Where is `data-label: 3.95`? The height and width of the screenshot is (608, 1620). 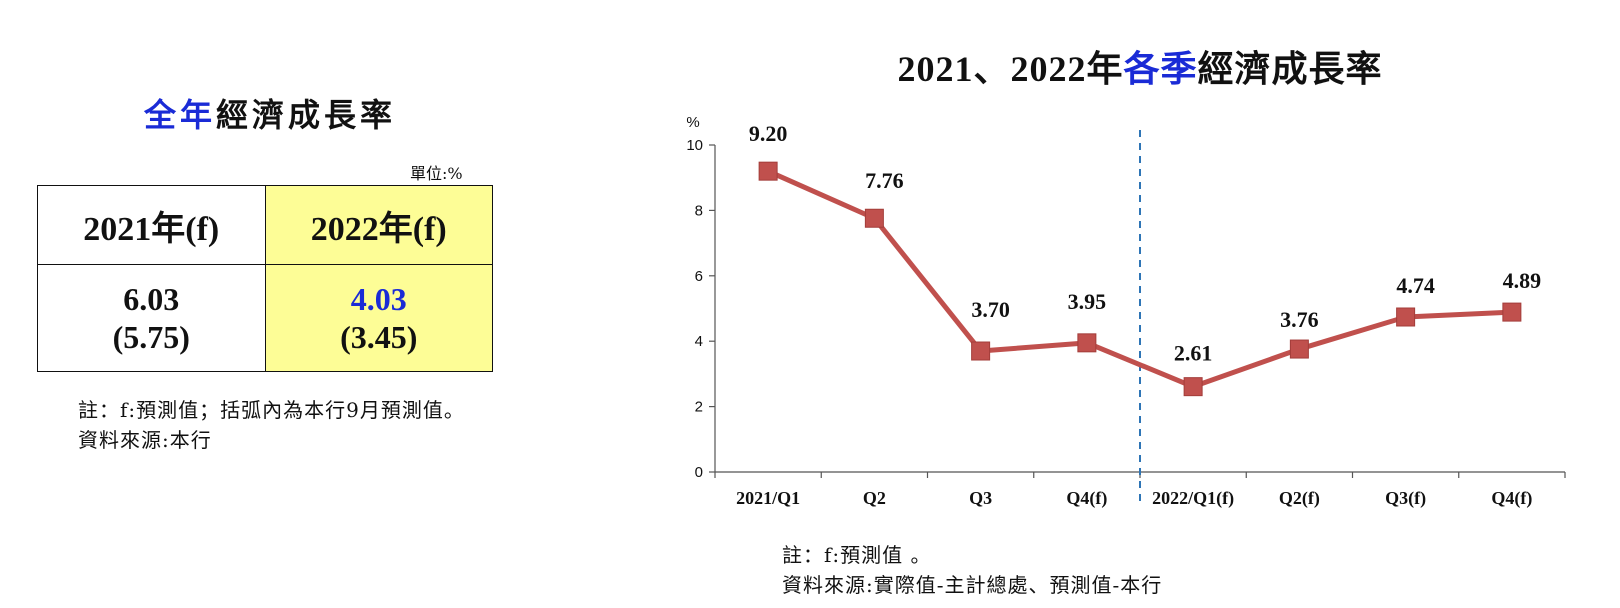 data-label: 3.95 is located at coordinates (1087, 301).